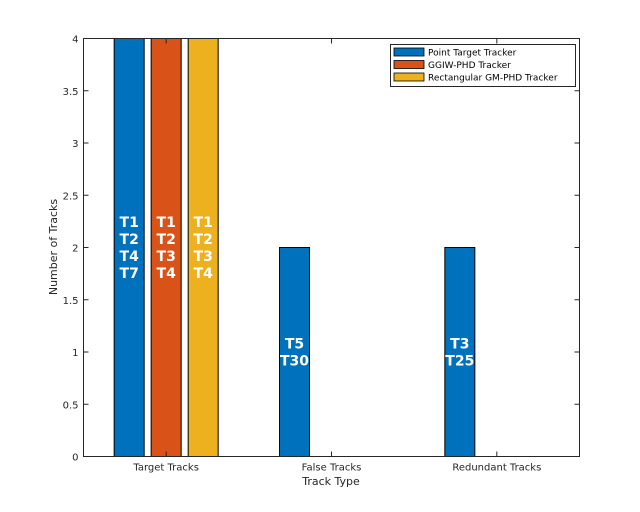 This screenshot has width=640, height=512. I want to click on y-axis-label: Number of Tracks, so click(53, 247).